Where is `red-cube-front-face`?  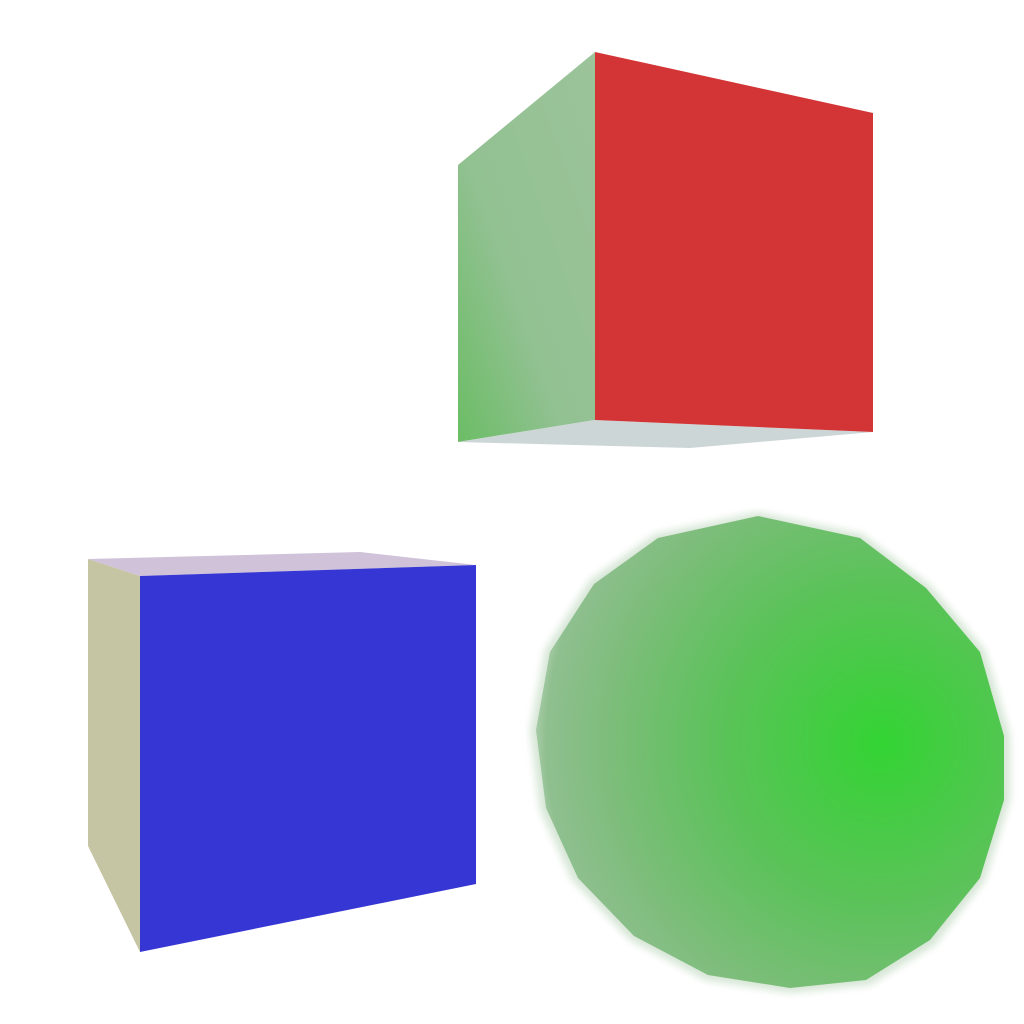
red-cube-front-face is located at coordinates (734, 242).